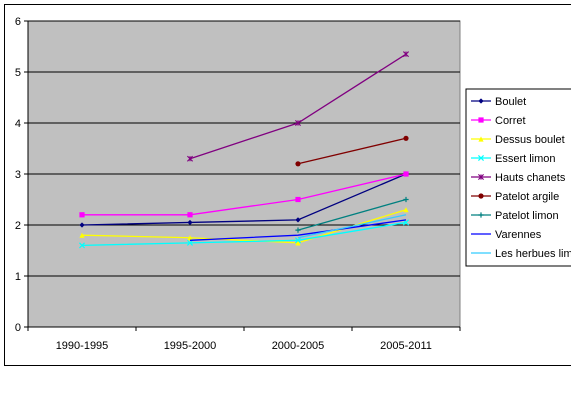  I want to click on legend-item: Boulet, so click(498, 102).